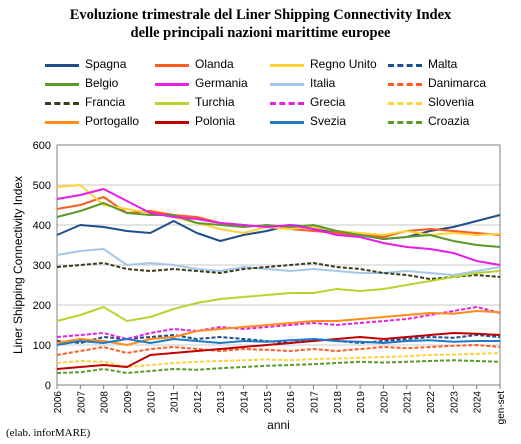  Describe the element at coordinates (268, 402) in the screenshot. I see `x-tick-label: 2015` at that location.